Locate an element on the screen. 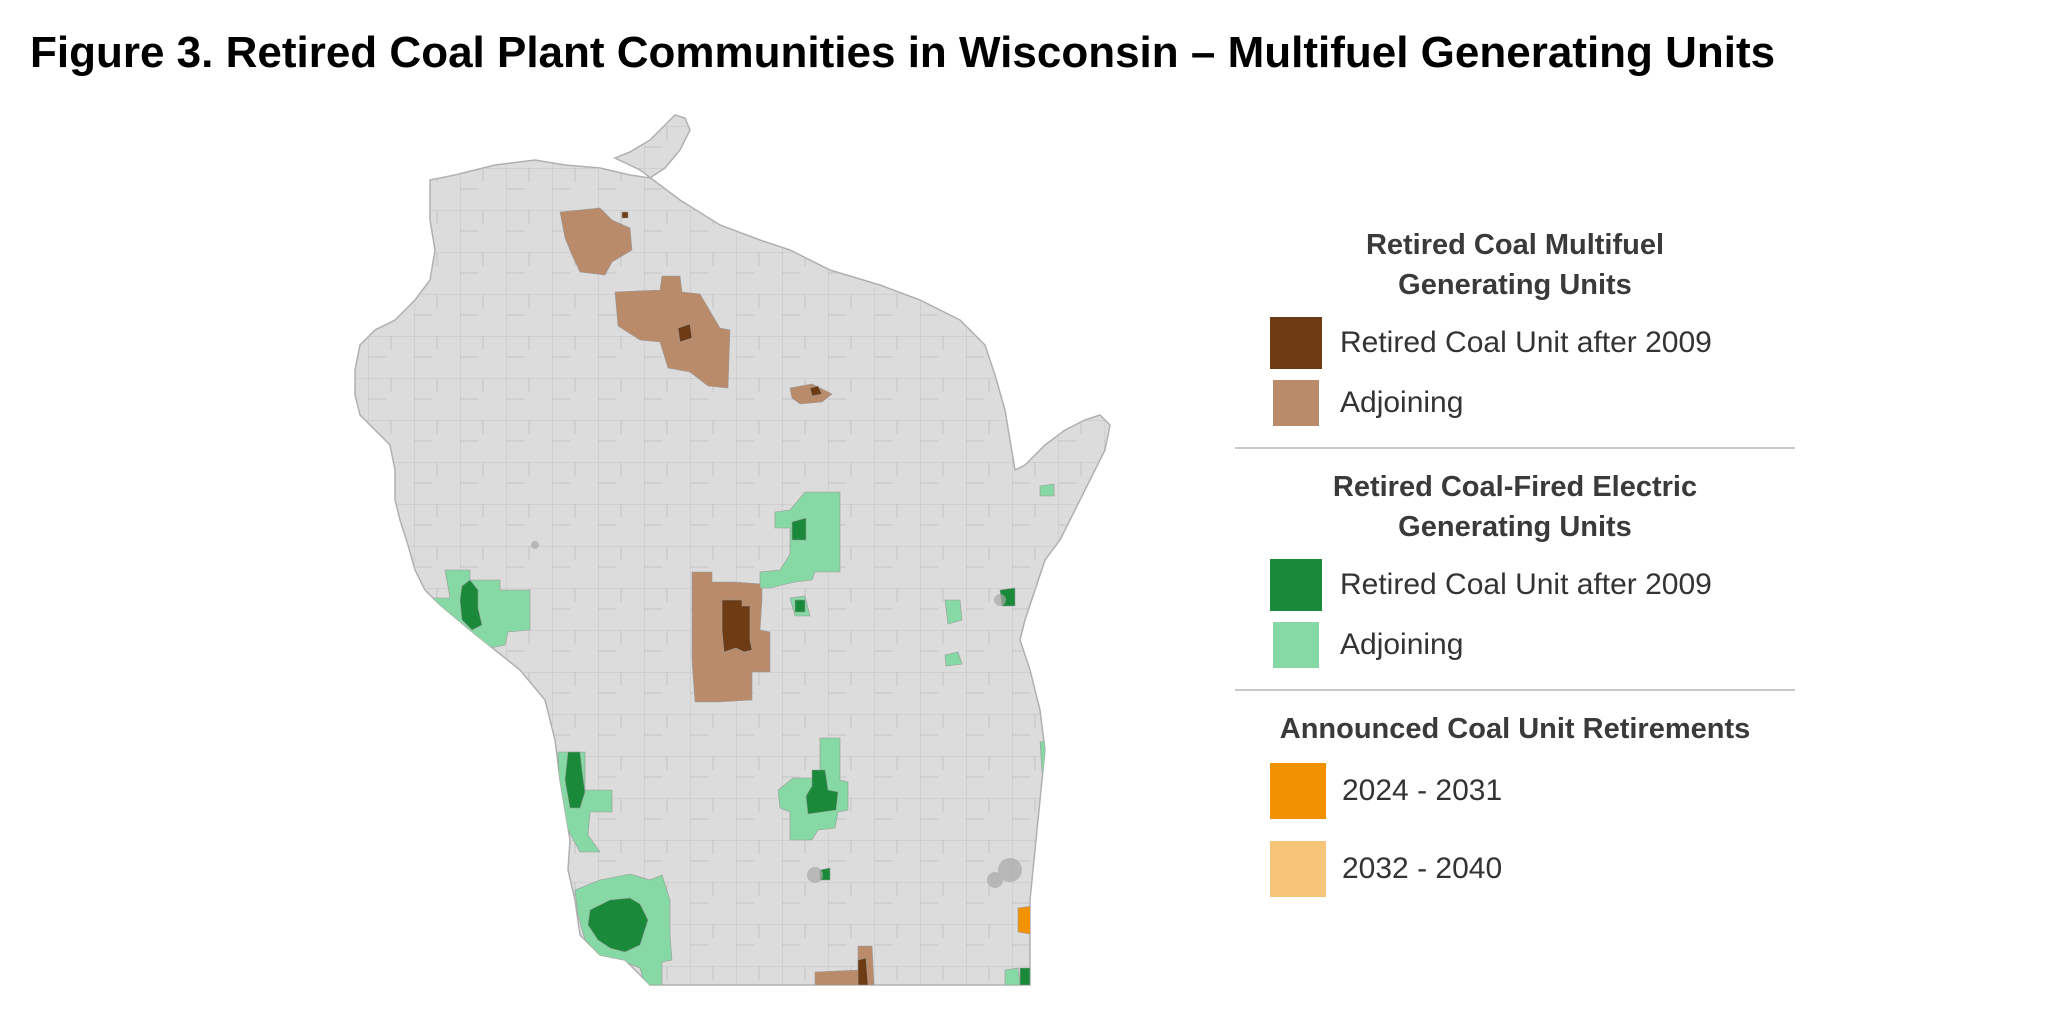 This screenshot has width=2048, height=1032. swatch-electric-adjoining is located at coordinates (1296, 645).